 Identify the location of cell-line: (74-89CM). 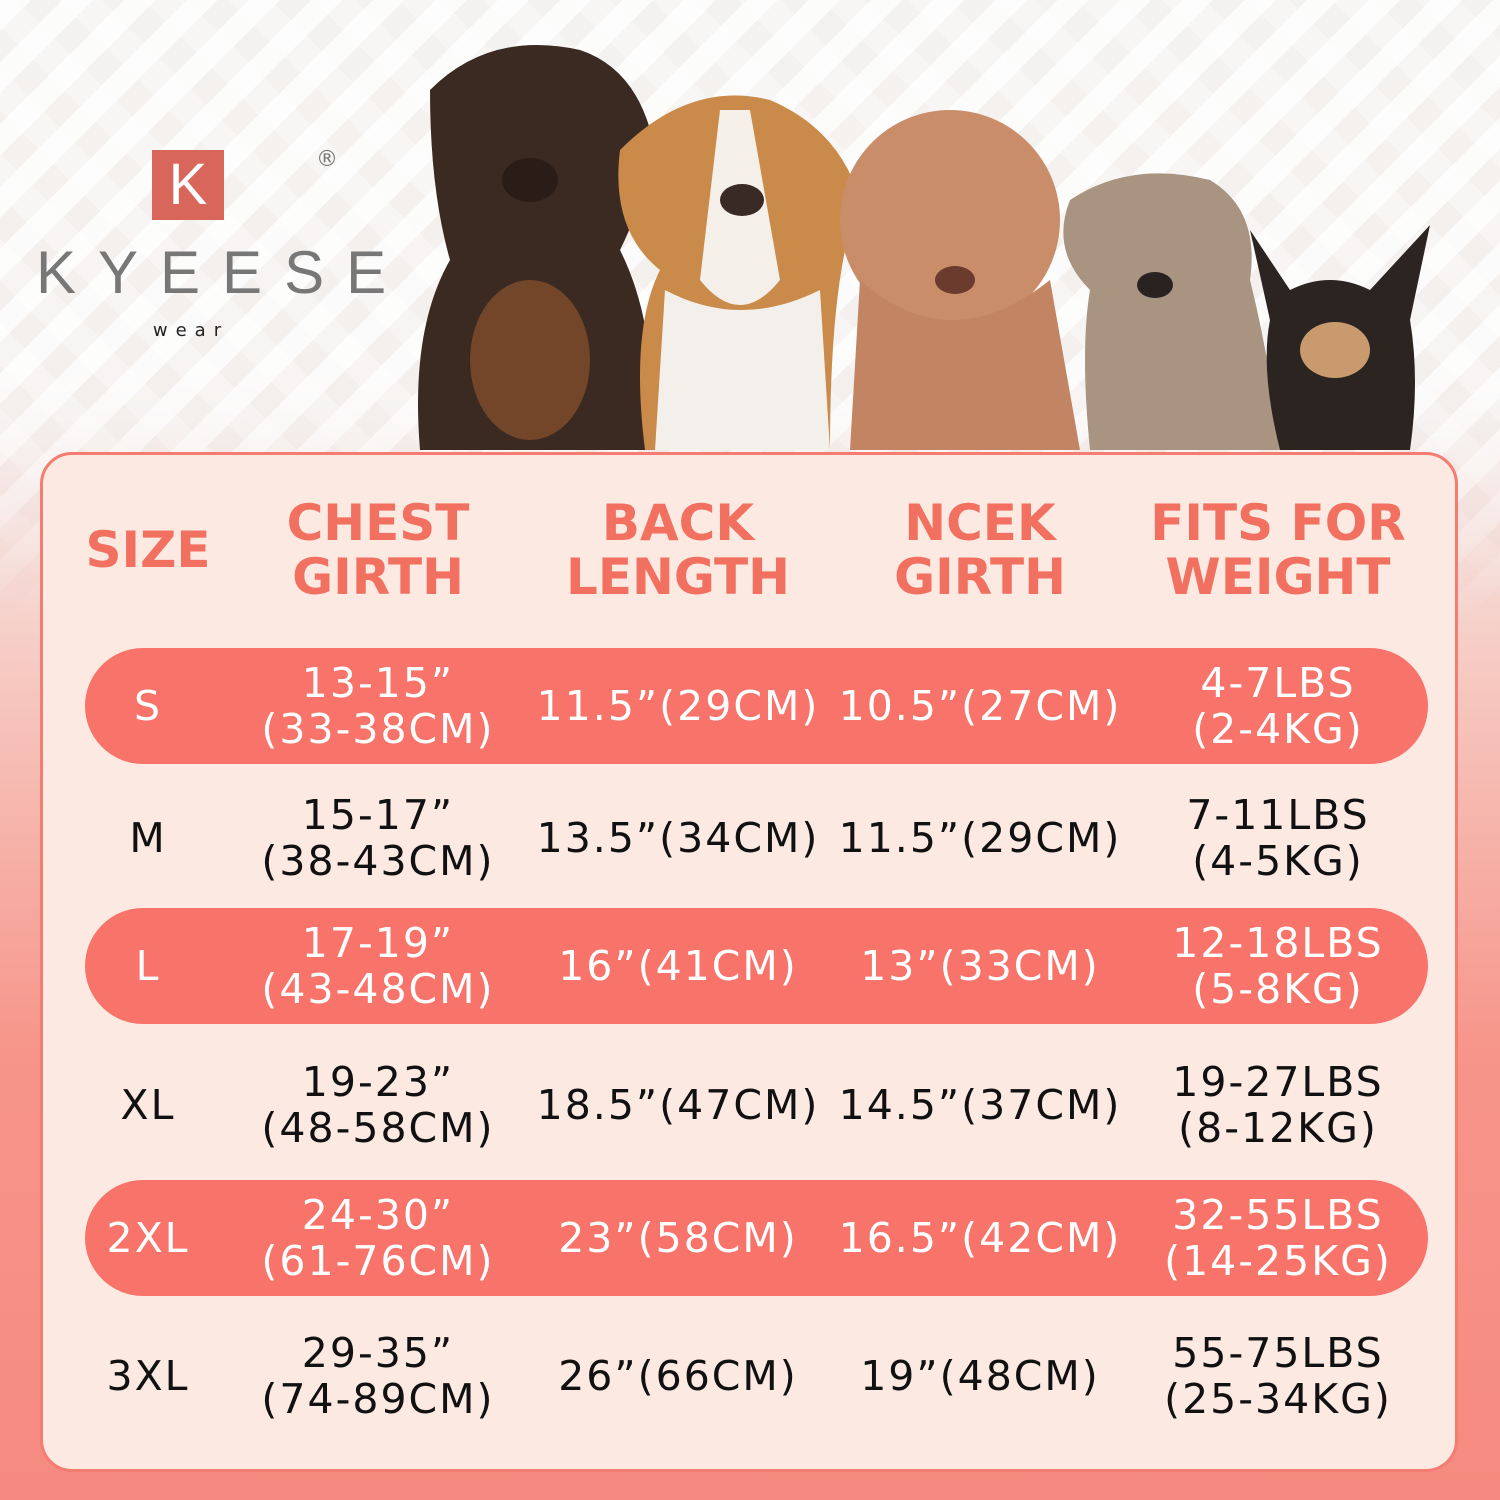
(378, 1399).